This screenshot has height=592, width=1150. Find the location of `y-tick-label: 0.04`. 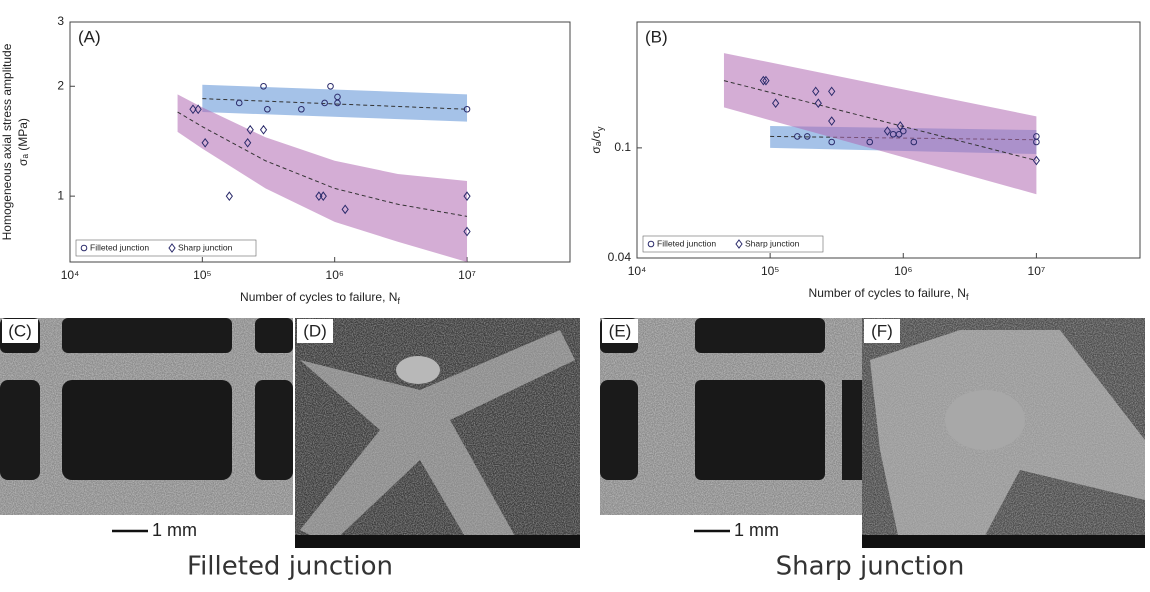

y-tick-label: 0.04 is located at coordinates (620, 257).